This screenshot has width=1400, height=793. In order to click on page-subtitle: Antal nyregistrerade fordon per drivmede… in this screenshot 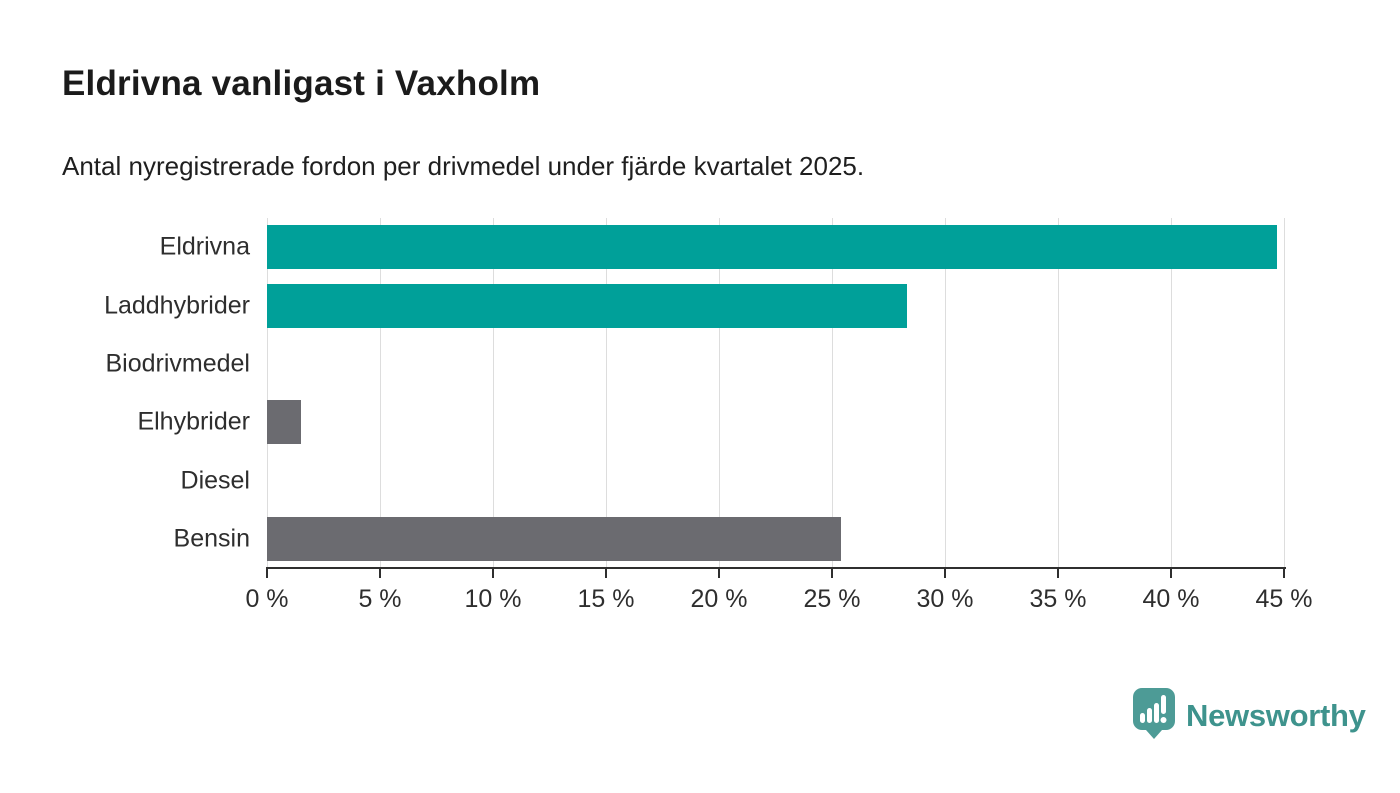, I will do `click(463, 166)`.